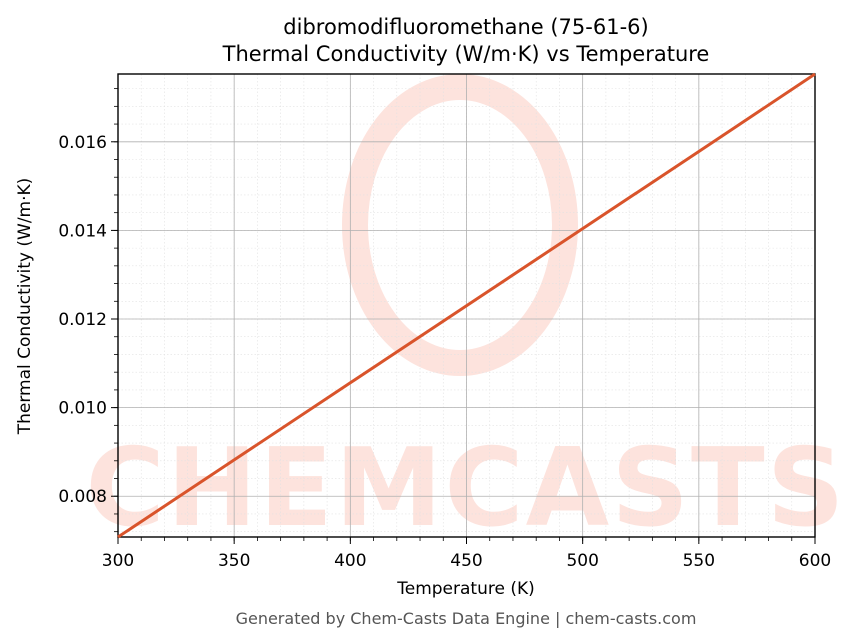 This screenshot has width=850, height=644. I want to click on x-tick-labels: 300 350 400 450 500 550 600, so click(466, 561).